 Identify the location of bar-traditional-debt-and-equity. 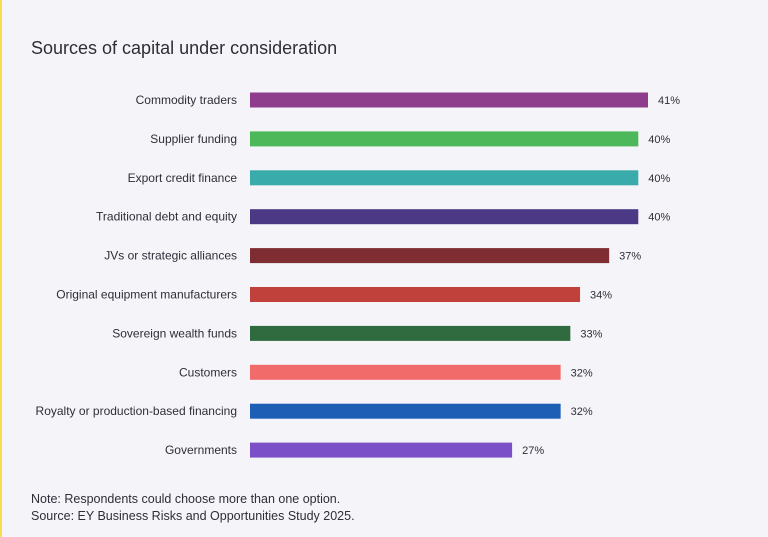
(444, 217).